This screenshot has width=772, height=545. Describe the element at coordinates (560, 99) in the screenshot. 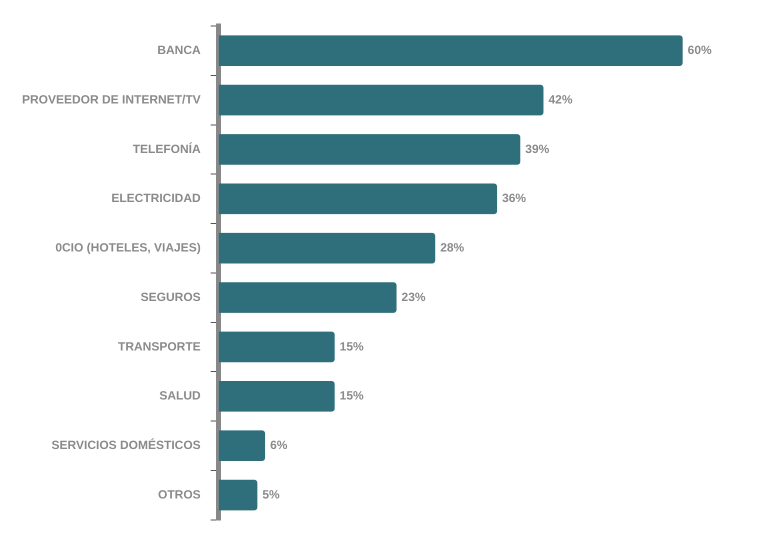

I see `data-label: 42%` at that location.